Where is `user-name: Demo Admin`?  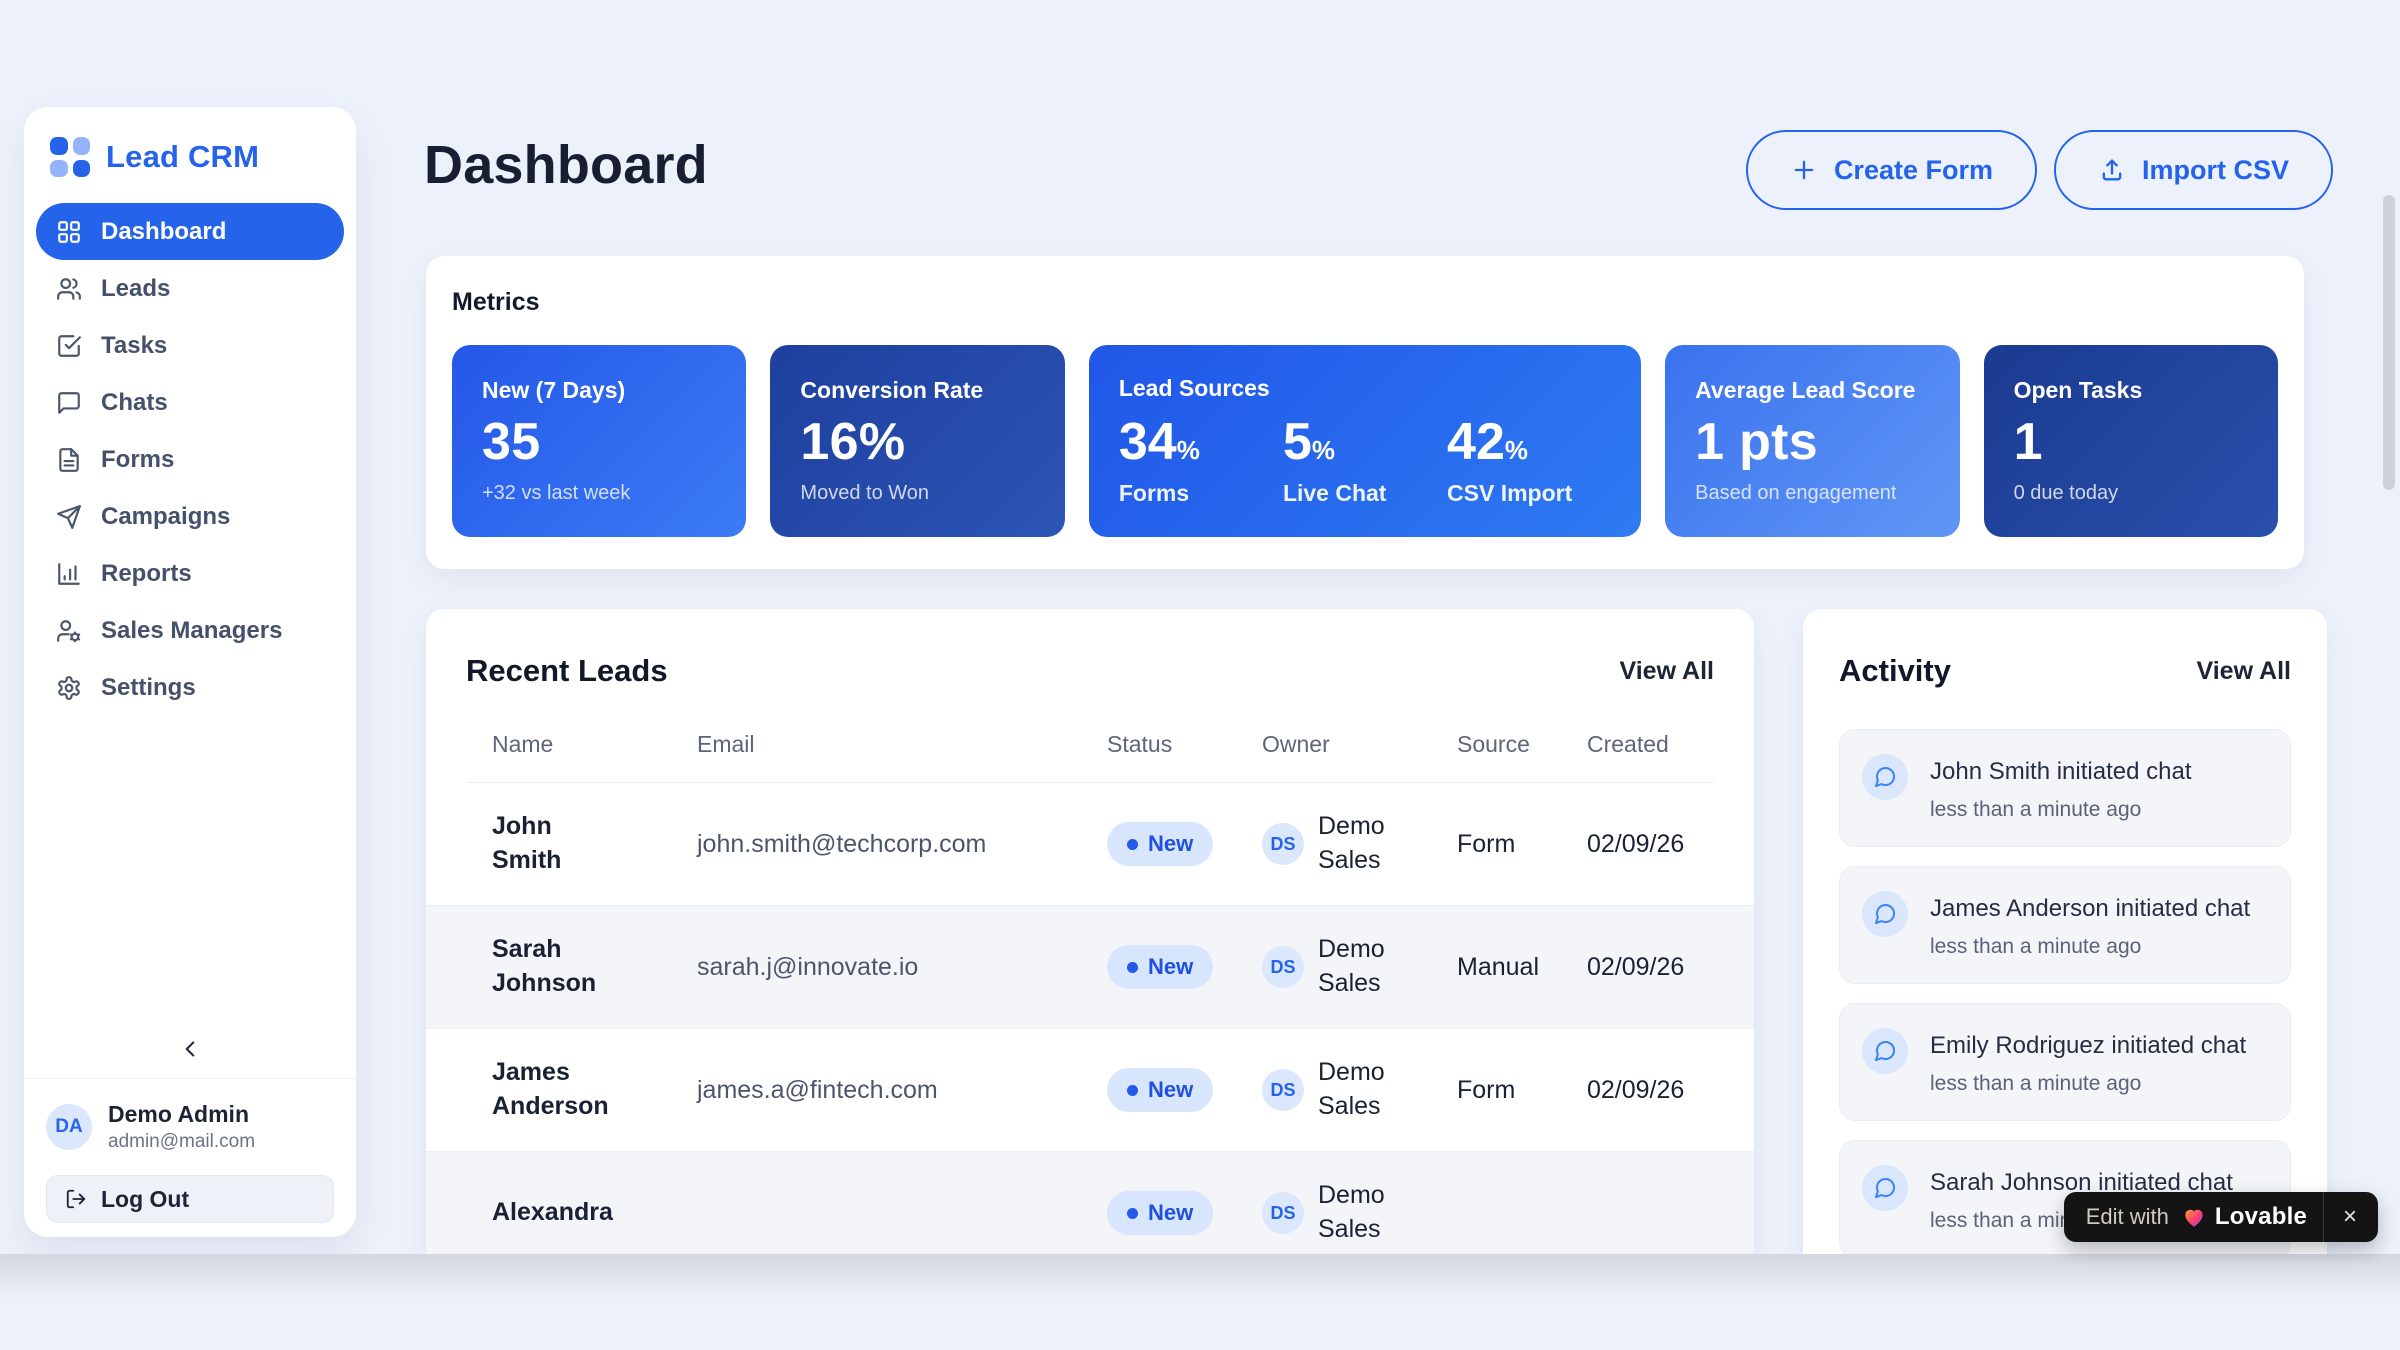
user-name: Demo Admin is located at coordinates (178, 1114).